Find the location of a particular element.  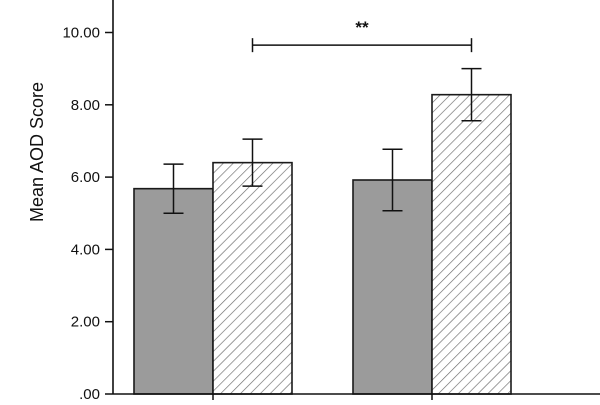

y-tick-label: 4.00 is located at coordinates (85, 249).